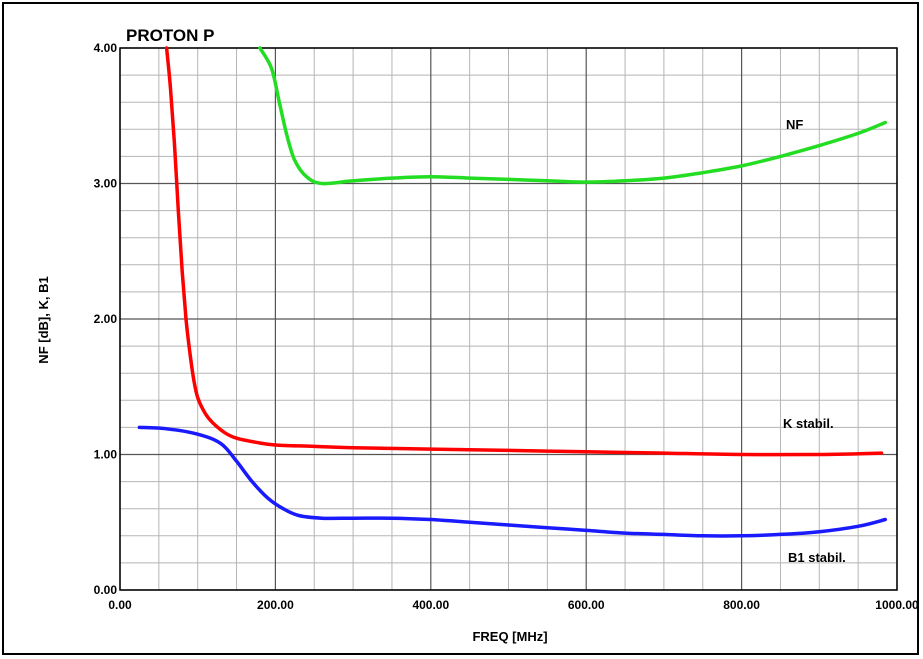  I want to click on x-tick-label: 400.00, so click(430, 605).